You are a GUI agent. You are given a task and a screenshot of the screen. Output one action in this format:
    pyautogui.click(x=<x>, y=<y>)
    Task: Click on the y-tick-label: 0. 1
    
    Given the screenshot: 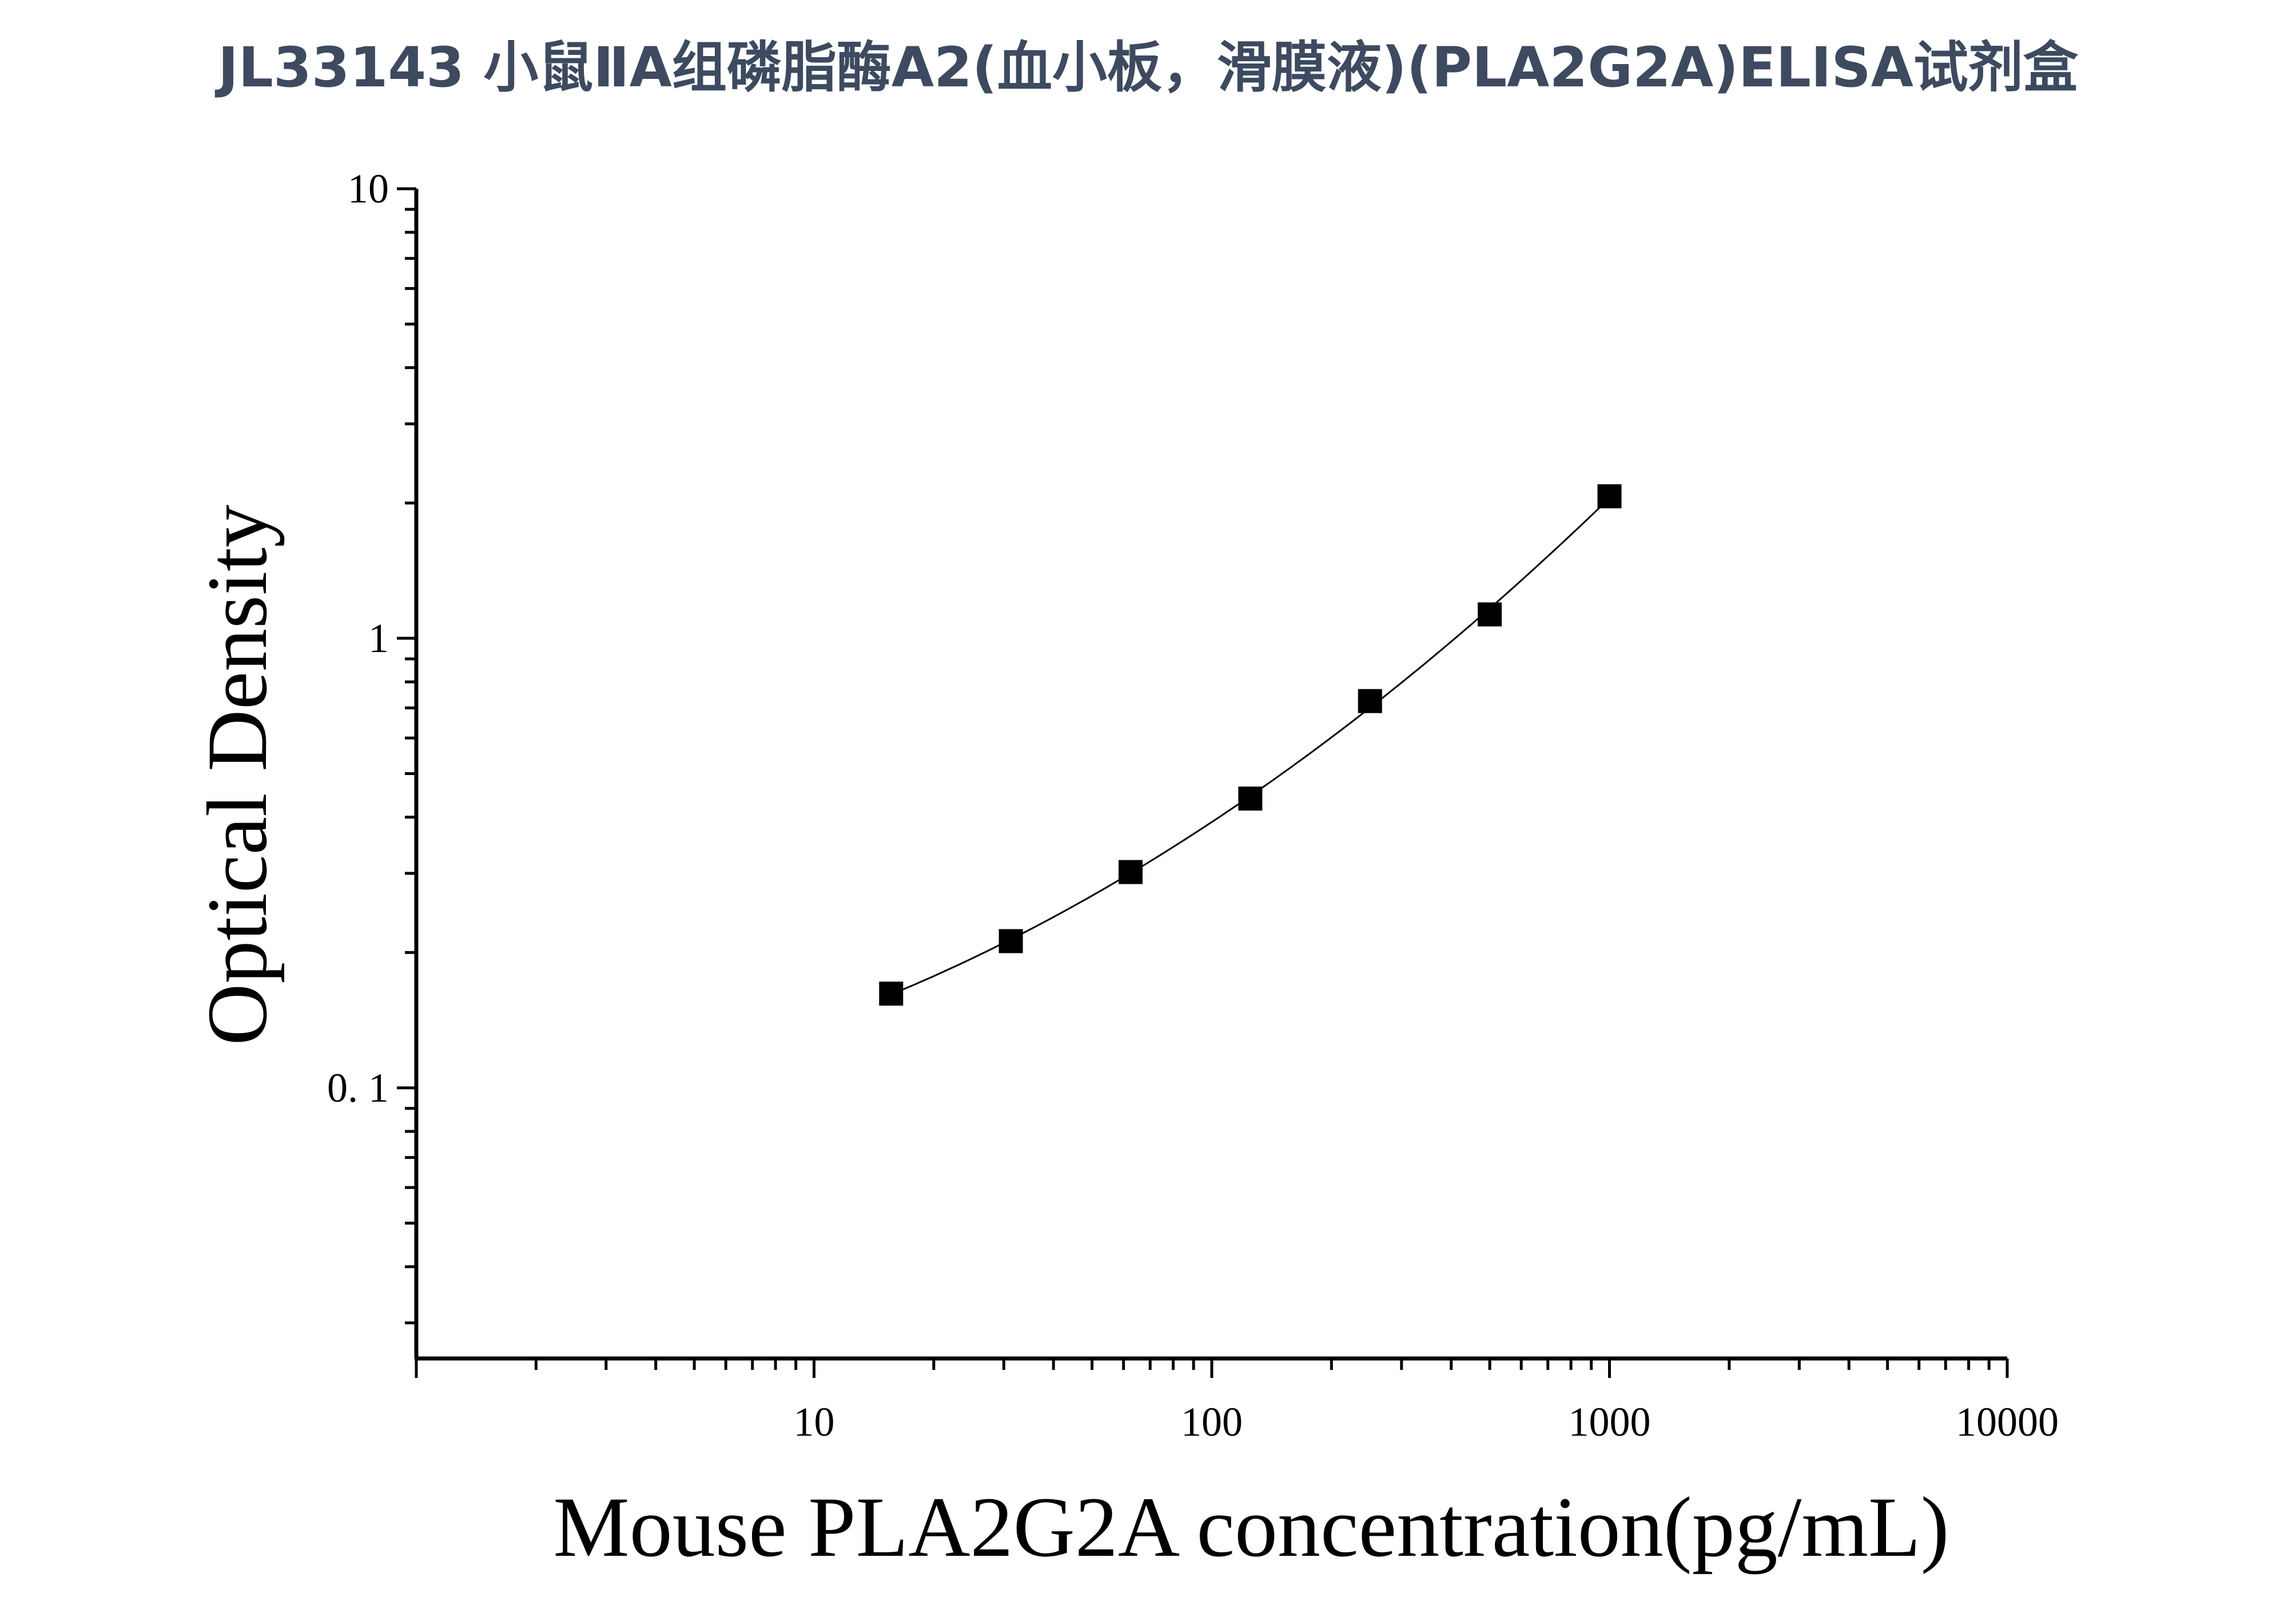 What is the action you would take?
    pyautogui.click(x=358, y=1088)
    